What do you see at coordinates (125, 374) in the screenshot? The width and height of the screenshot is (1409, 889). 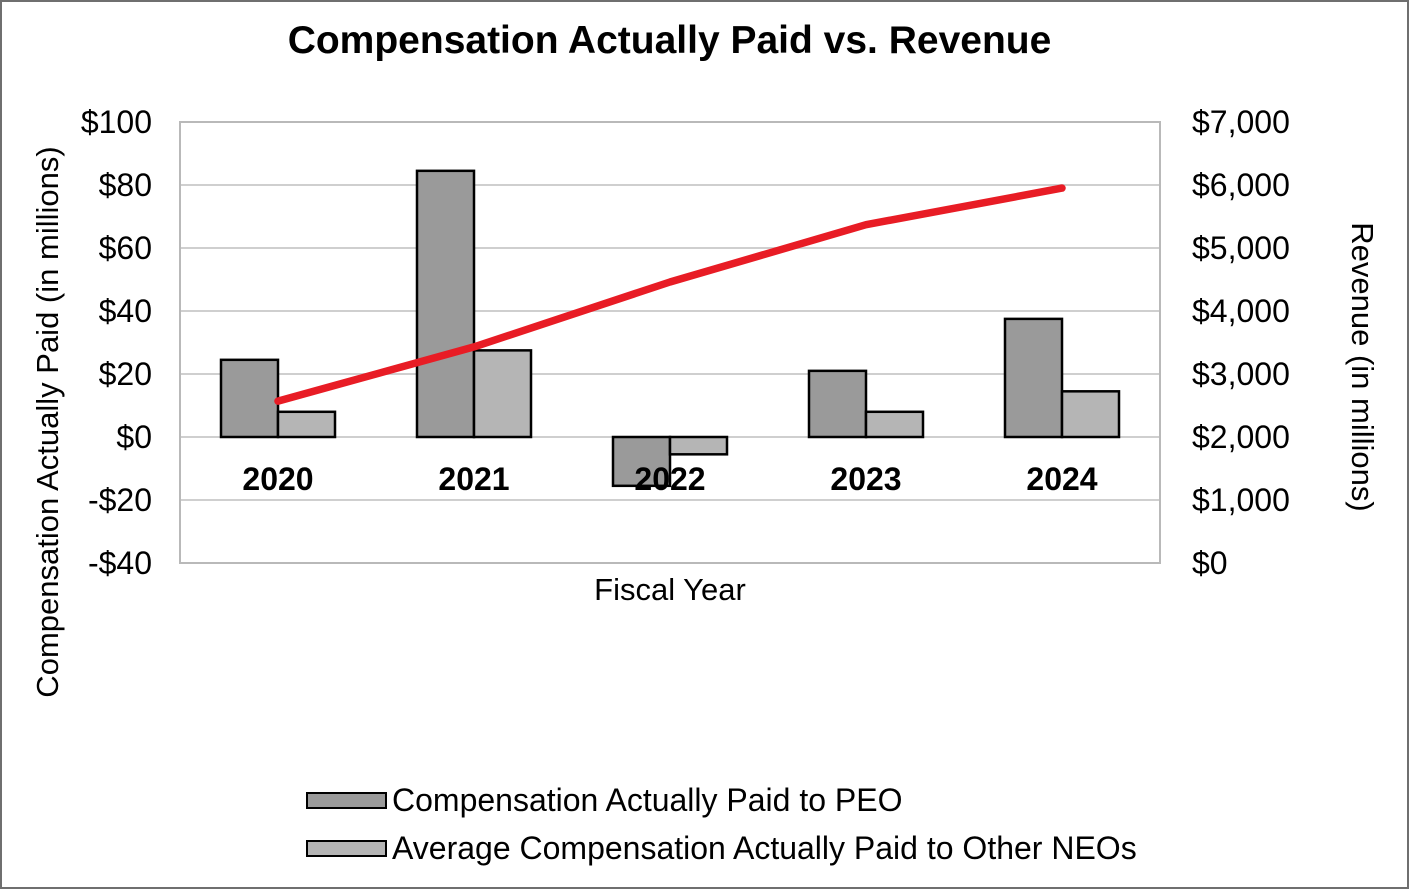 I see `left-axis-tick: $20` at bounding box center [125, 374].